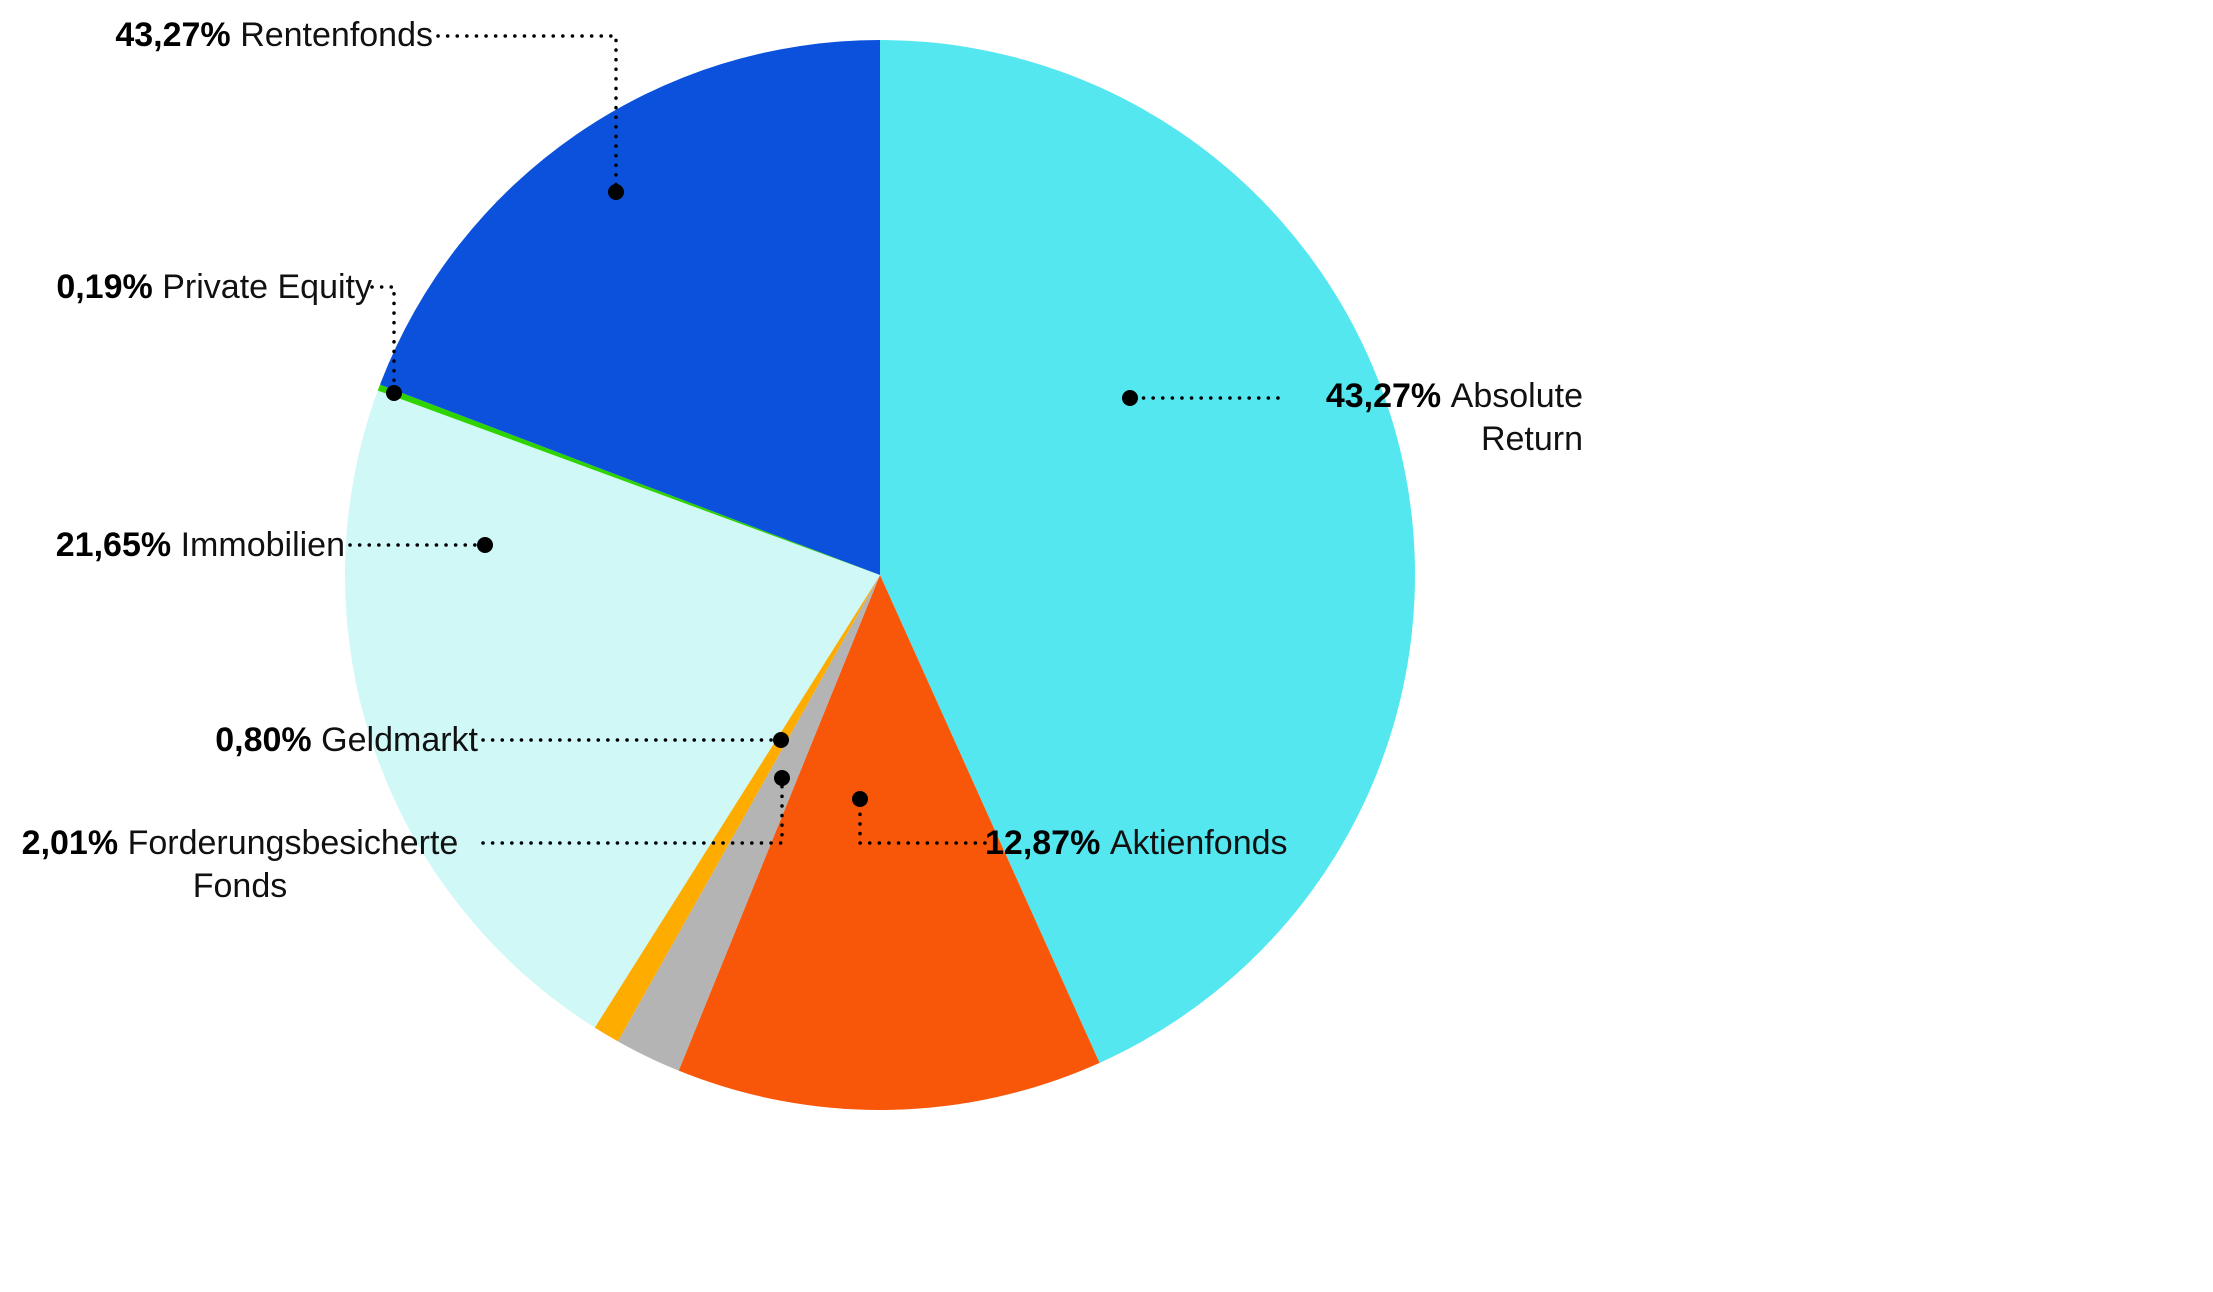  What do you see at coordinates (527, 114) in the screenshot?
I see `leader-line-rentenfonds` at bounding box center [527, 114].